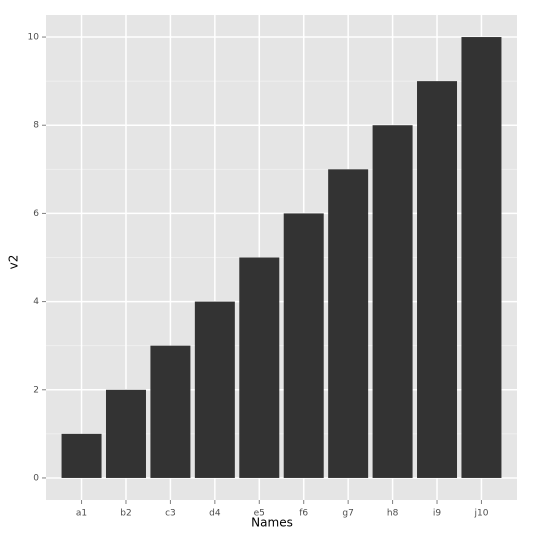 The width and height of the screenshot is (540, 540). I want to click on y-tick-label: 2, so click(36, 390).